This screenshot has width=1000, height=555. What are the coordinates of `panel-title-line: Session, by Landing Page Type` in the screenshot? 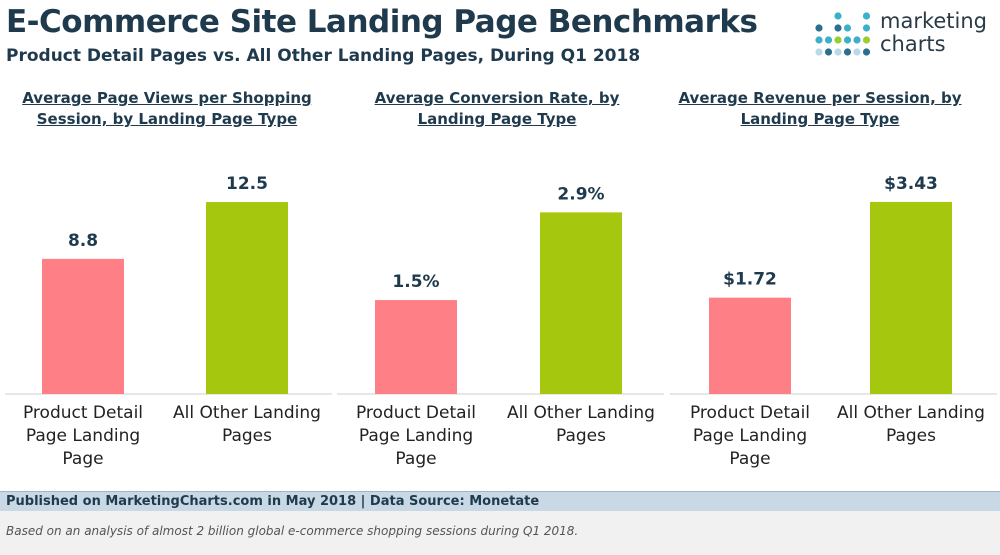 It's located at (167, 119).